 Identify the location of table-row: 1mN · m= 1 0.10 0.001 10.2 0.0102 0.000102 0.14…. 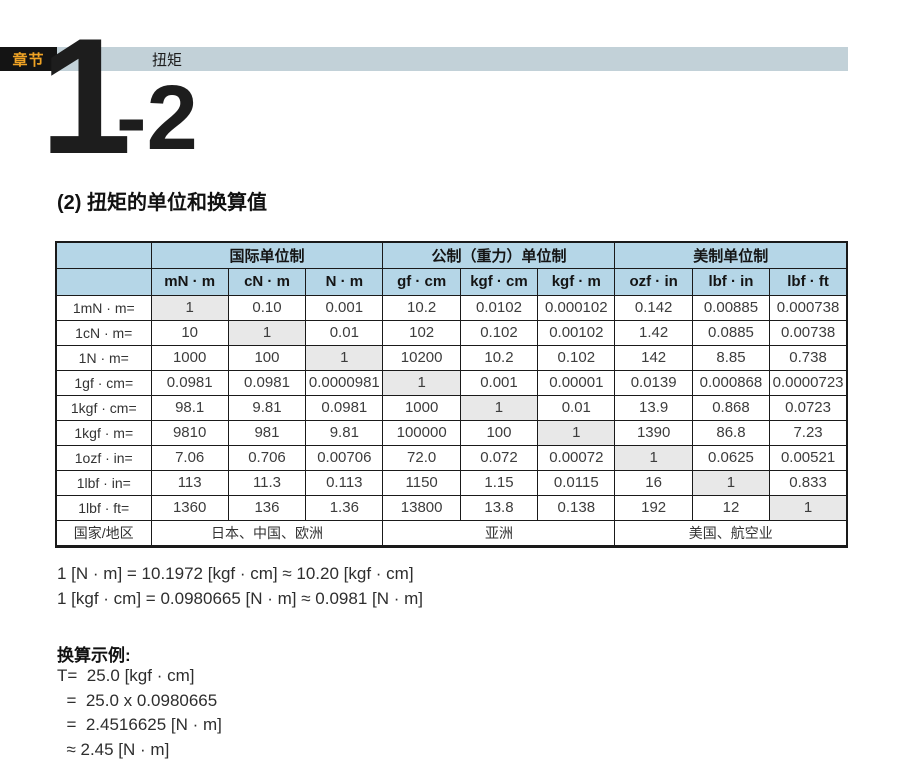
(451, 307).